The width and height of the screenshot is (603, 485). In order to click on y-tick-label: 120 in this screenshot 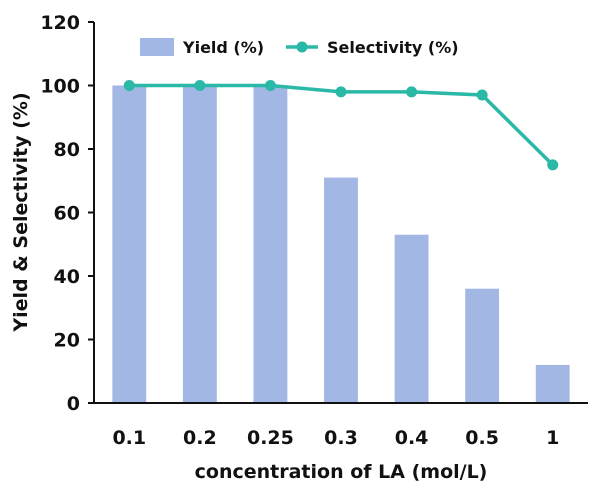, I will do `click(60, 23)`.